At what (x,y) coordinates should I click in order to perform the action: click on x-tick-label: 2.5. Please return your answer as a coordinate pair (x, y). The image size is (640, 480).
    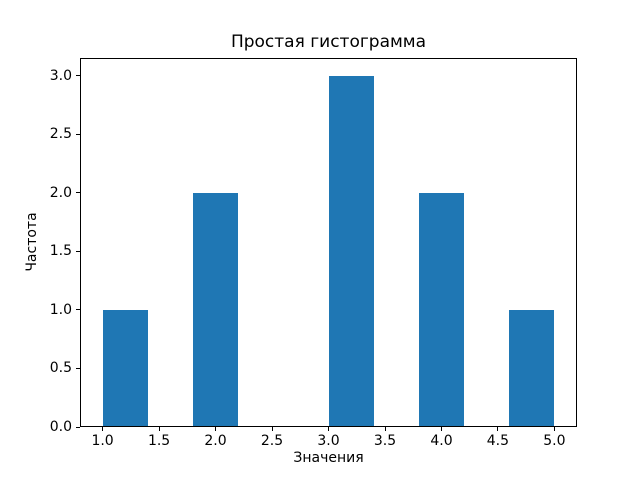
    Looking at the image, I should click on (272, 441).